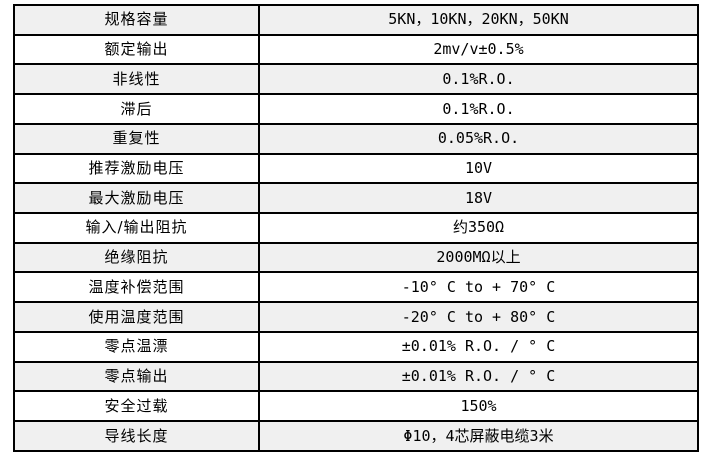 This screenshot has height=459, width=708. Describe the element at coordinates (136, 49) in the screenshot. I see `spec-label: 额定输出` at that location.